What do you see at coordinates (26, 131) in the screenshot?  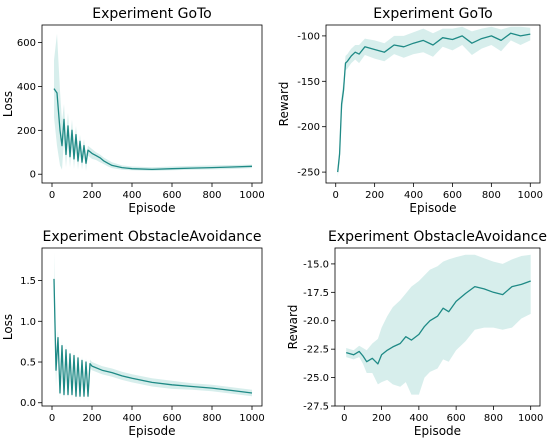 I see `y-tick-label: 200` at bounding box center [26, 131].